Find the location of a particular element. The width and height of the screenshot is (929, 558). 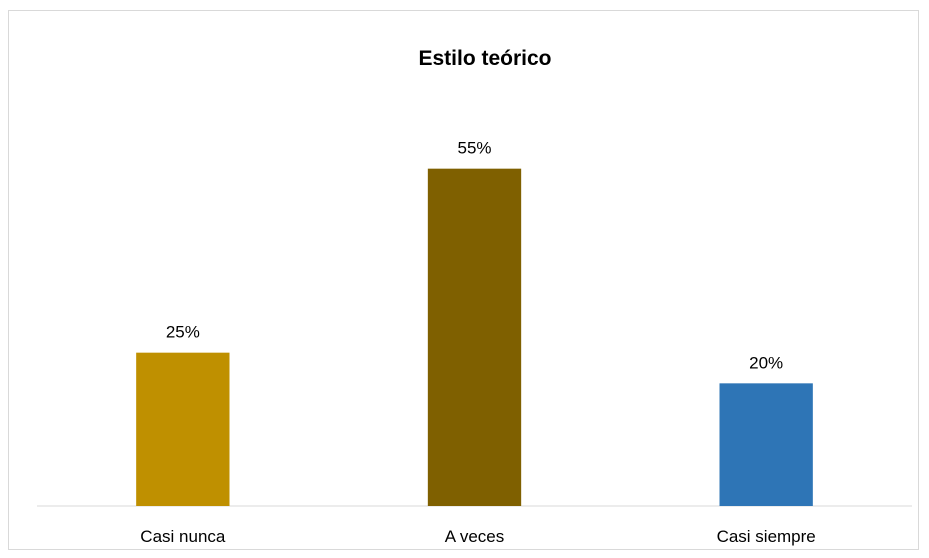

x-tick-labels: Casi nunca A veces Casi siempre is located at coordinates (477, 536).